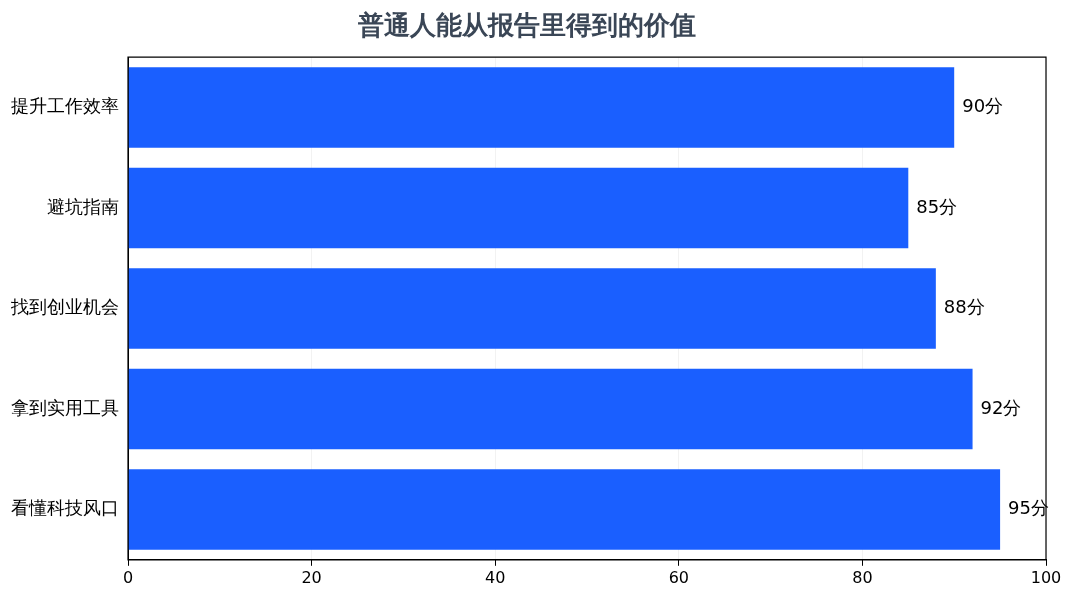 Image resolution: width=1080 pixels, height=599 pixels. I want to click on y-tick-label: 拿到实用工具, so click(65, 407).